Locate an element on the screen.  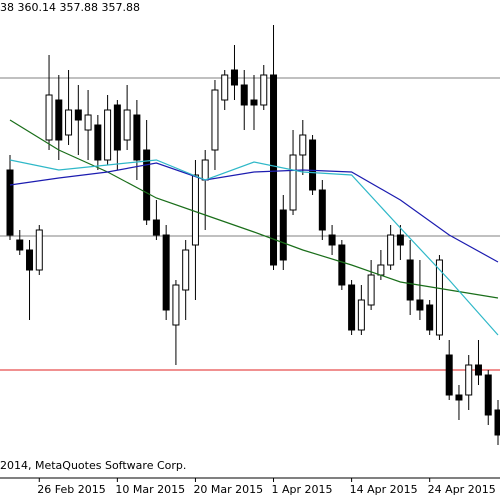
x-tick-label: 1 Apr 2015 is located at coordinates (302, 489).